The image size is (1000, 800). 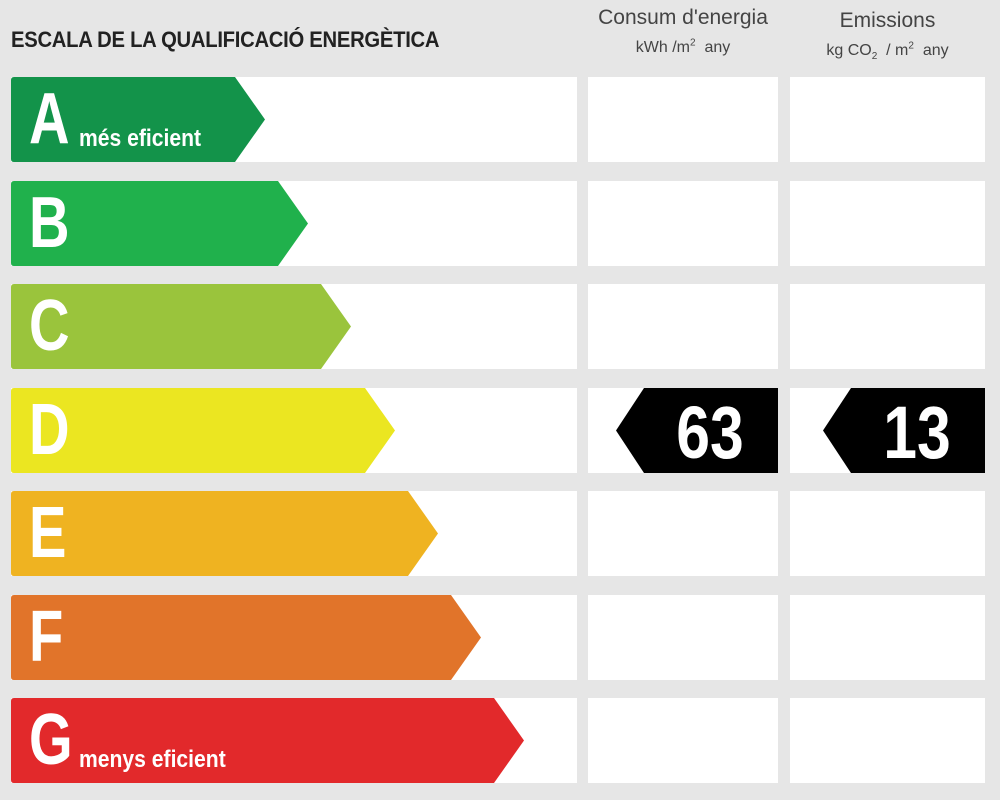 What do you see at coordinates (49, 119) in the screenshot?
I see `grade-letter: A` at bounding box center [49, 119].